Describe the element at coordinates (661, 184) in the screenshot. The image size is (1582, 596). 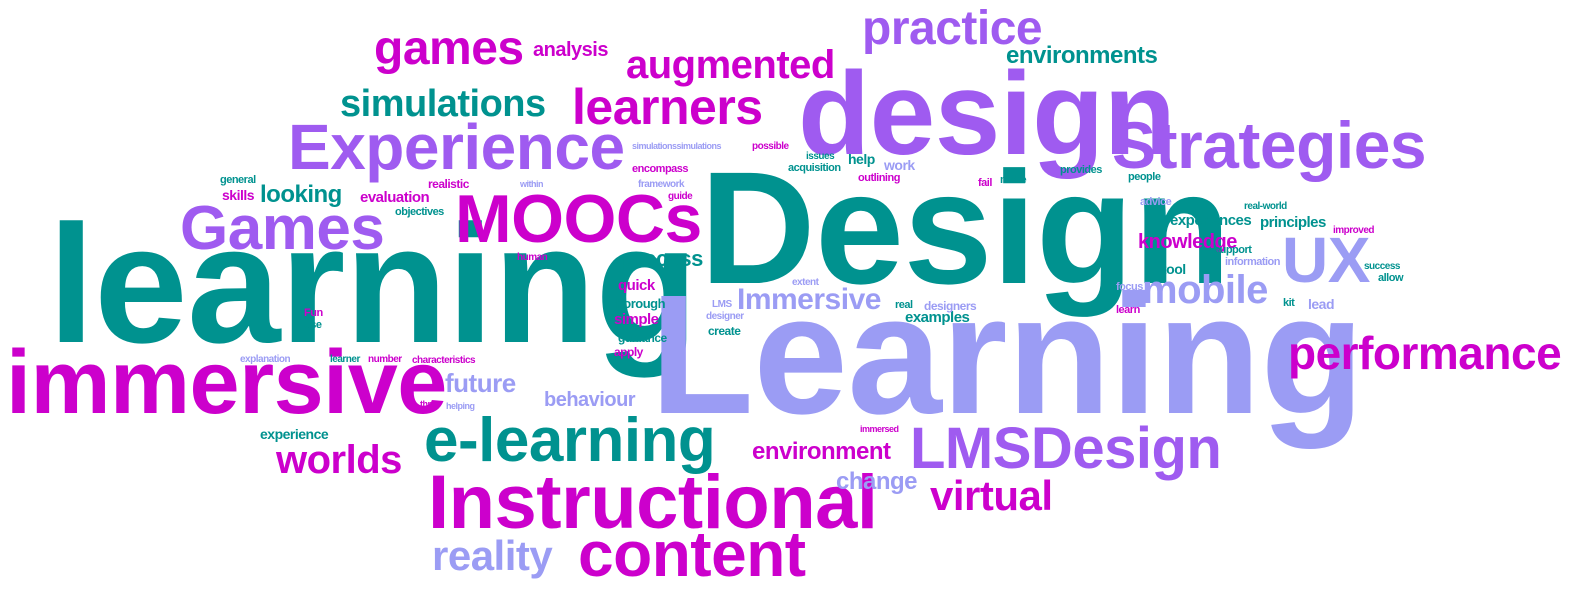
I see `word-framework: framework` at that location.